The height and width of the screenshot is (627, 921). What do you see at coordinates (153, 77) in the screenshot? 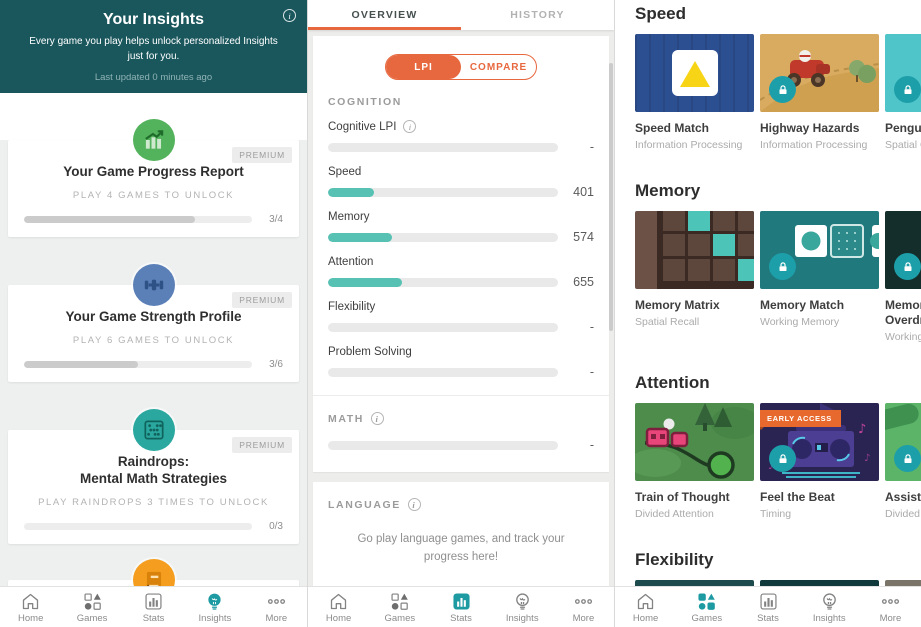
I see `last-updated-text: Last updated 0 minutes ago` at bounding box center [153, 77].